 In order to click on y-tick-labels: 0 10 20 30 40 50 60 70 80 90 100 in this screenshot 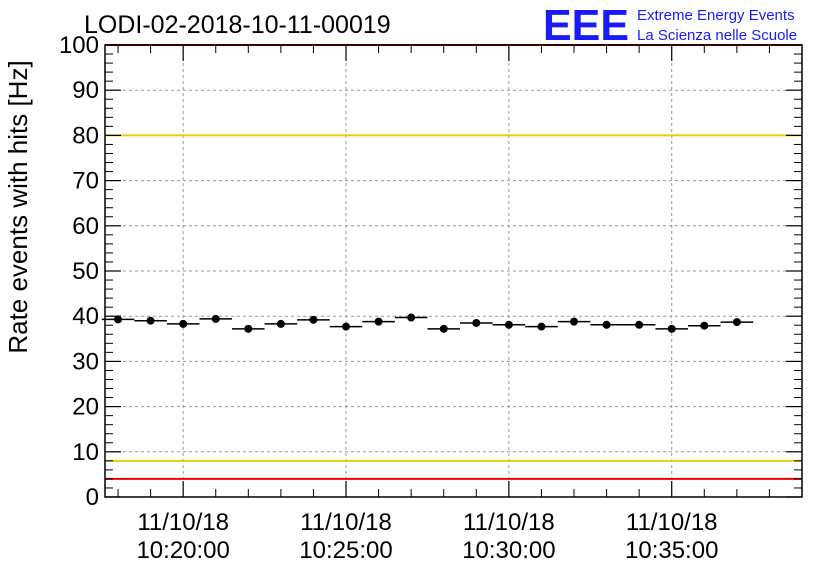, I will do `click(79, 271)`.